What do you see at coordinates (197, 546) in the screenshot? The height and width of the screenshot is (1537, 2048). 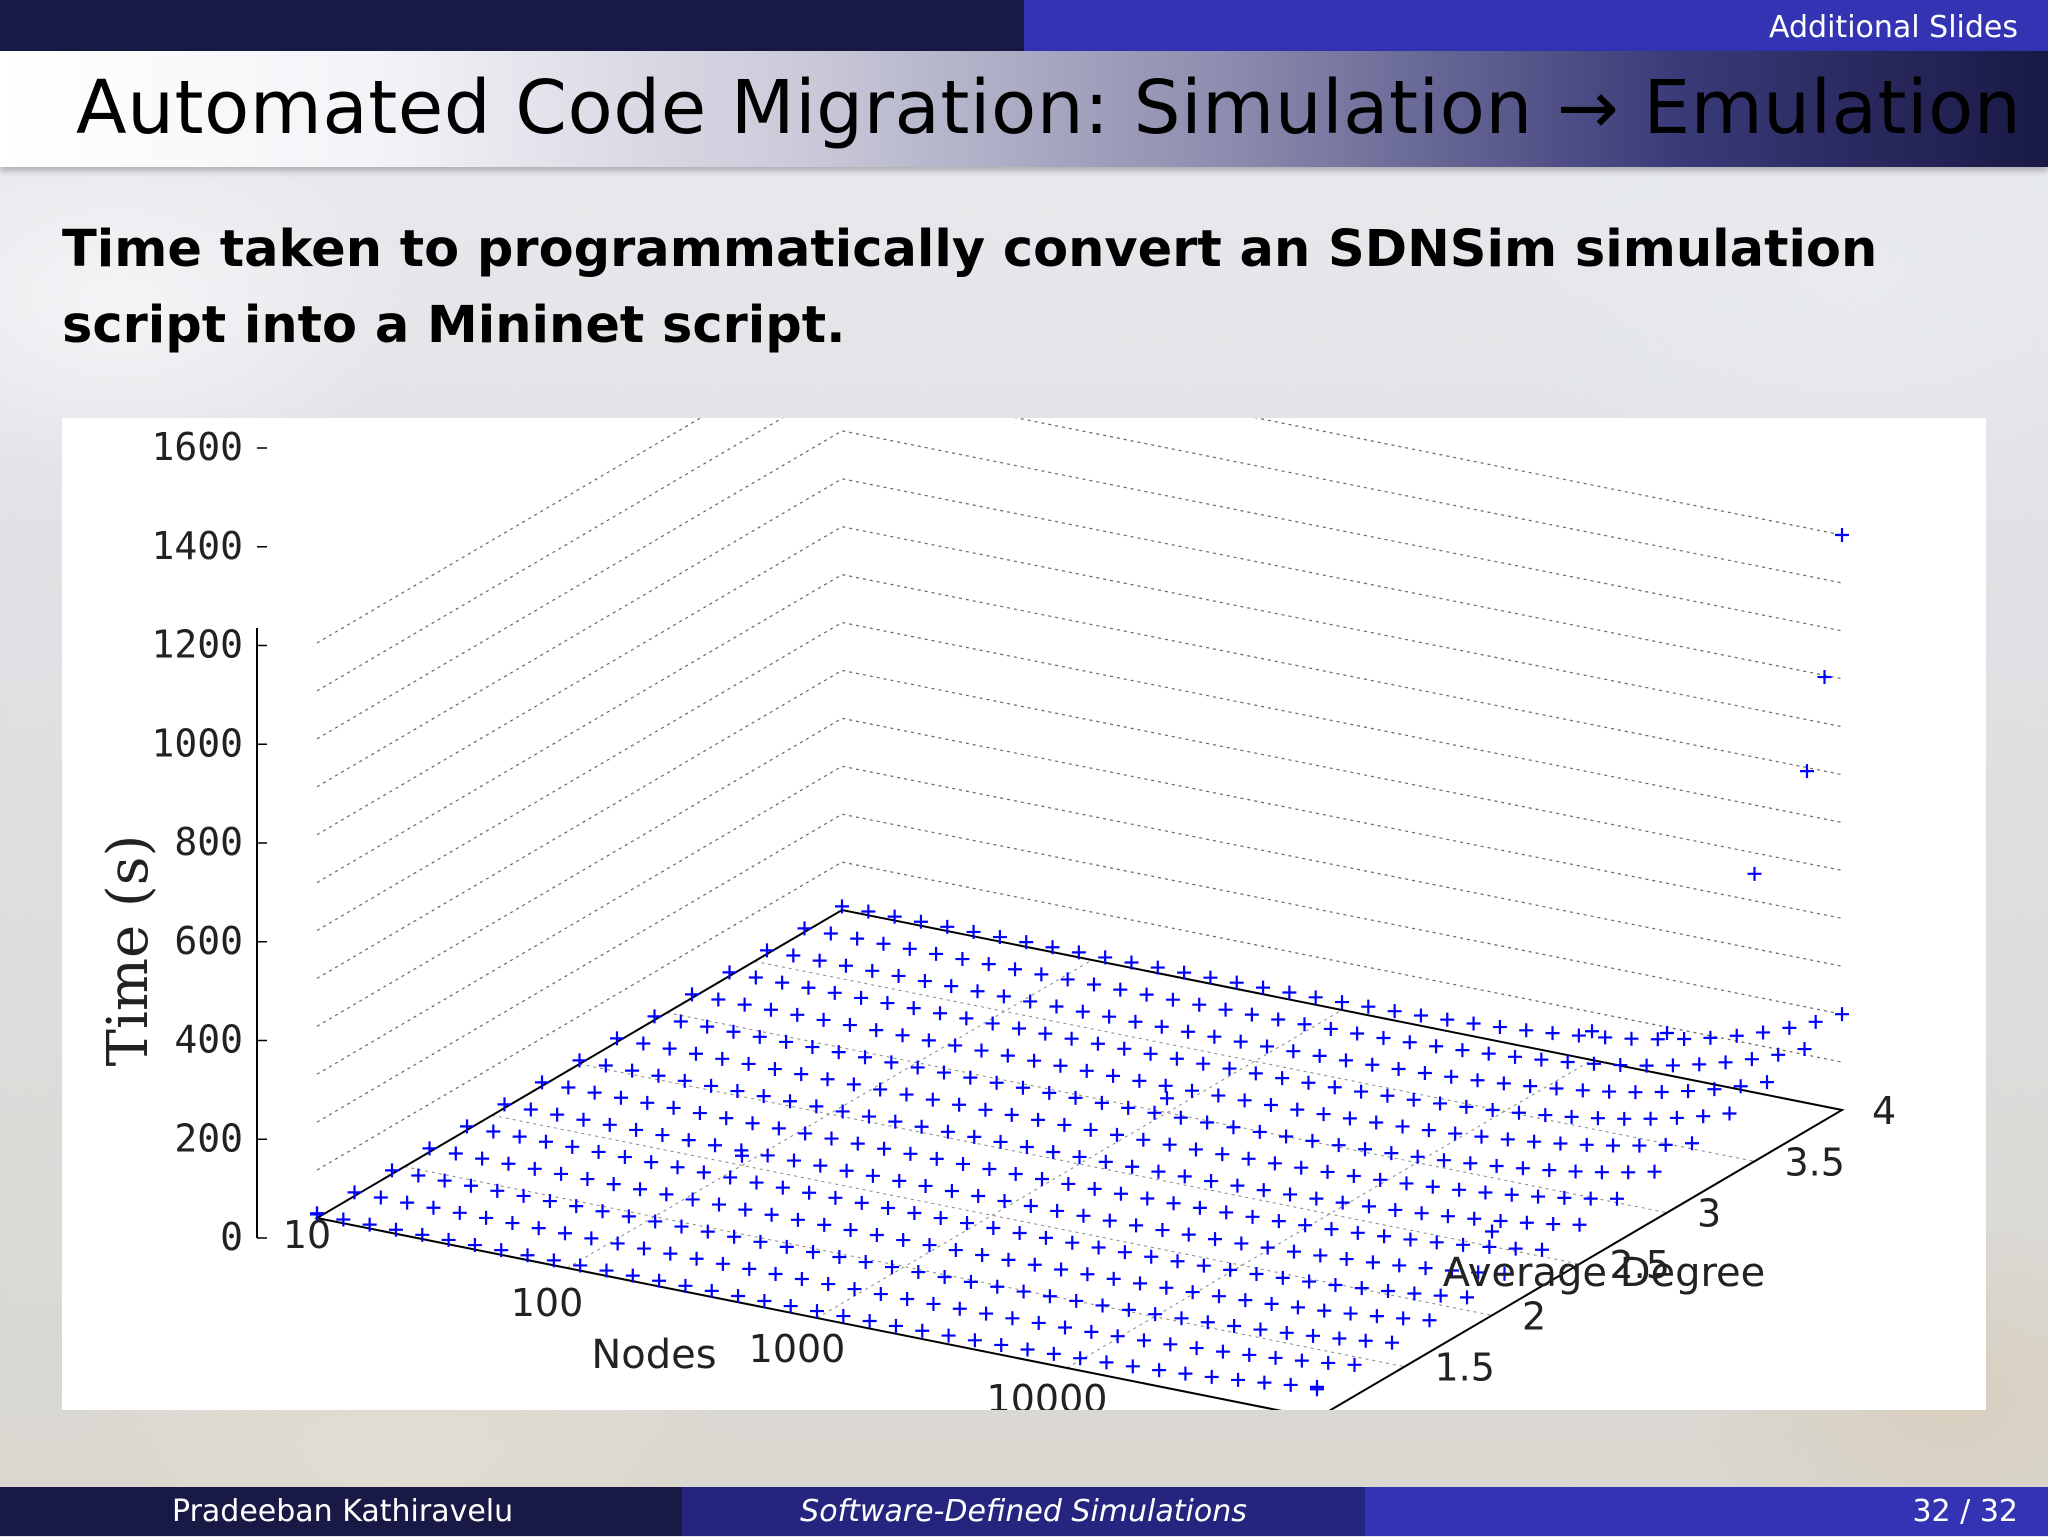 I see `z-tick-label: 1400` at bounding box center [197, 546].